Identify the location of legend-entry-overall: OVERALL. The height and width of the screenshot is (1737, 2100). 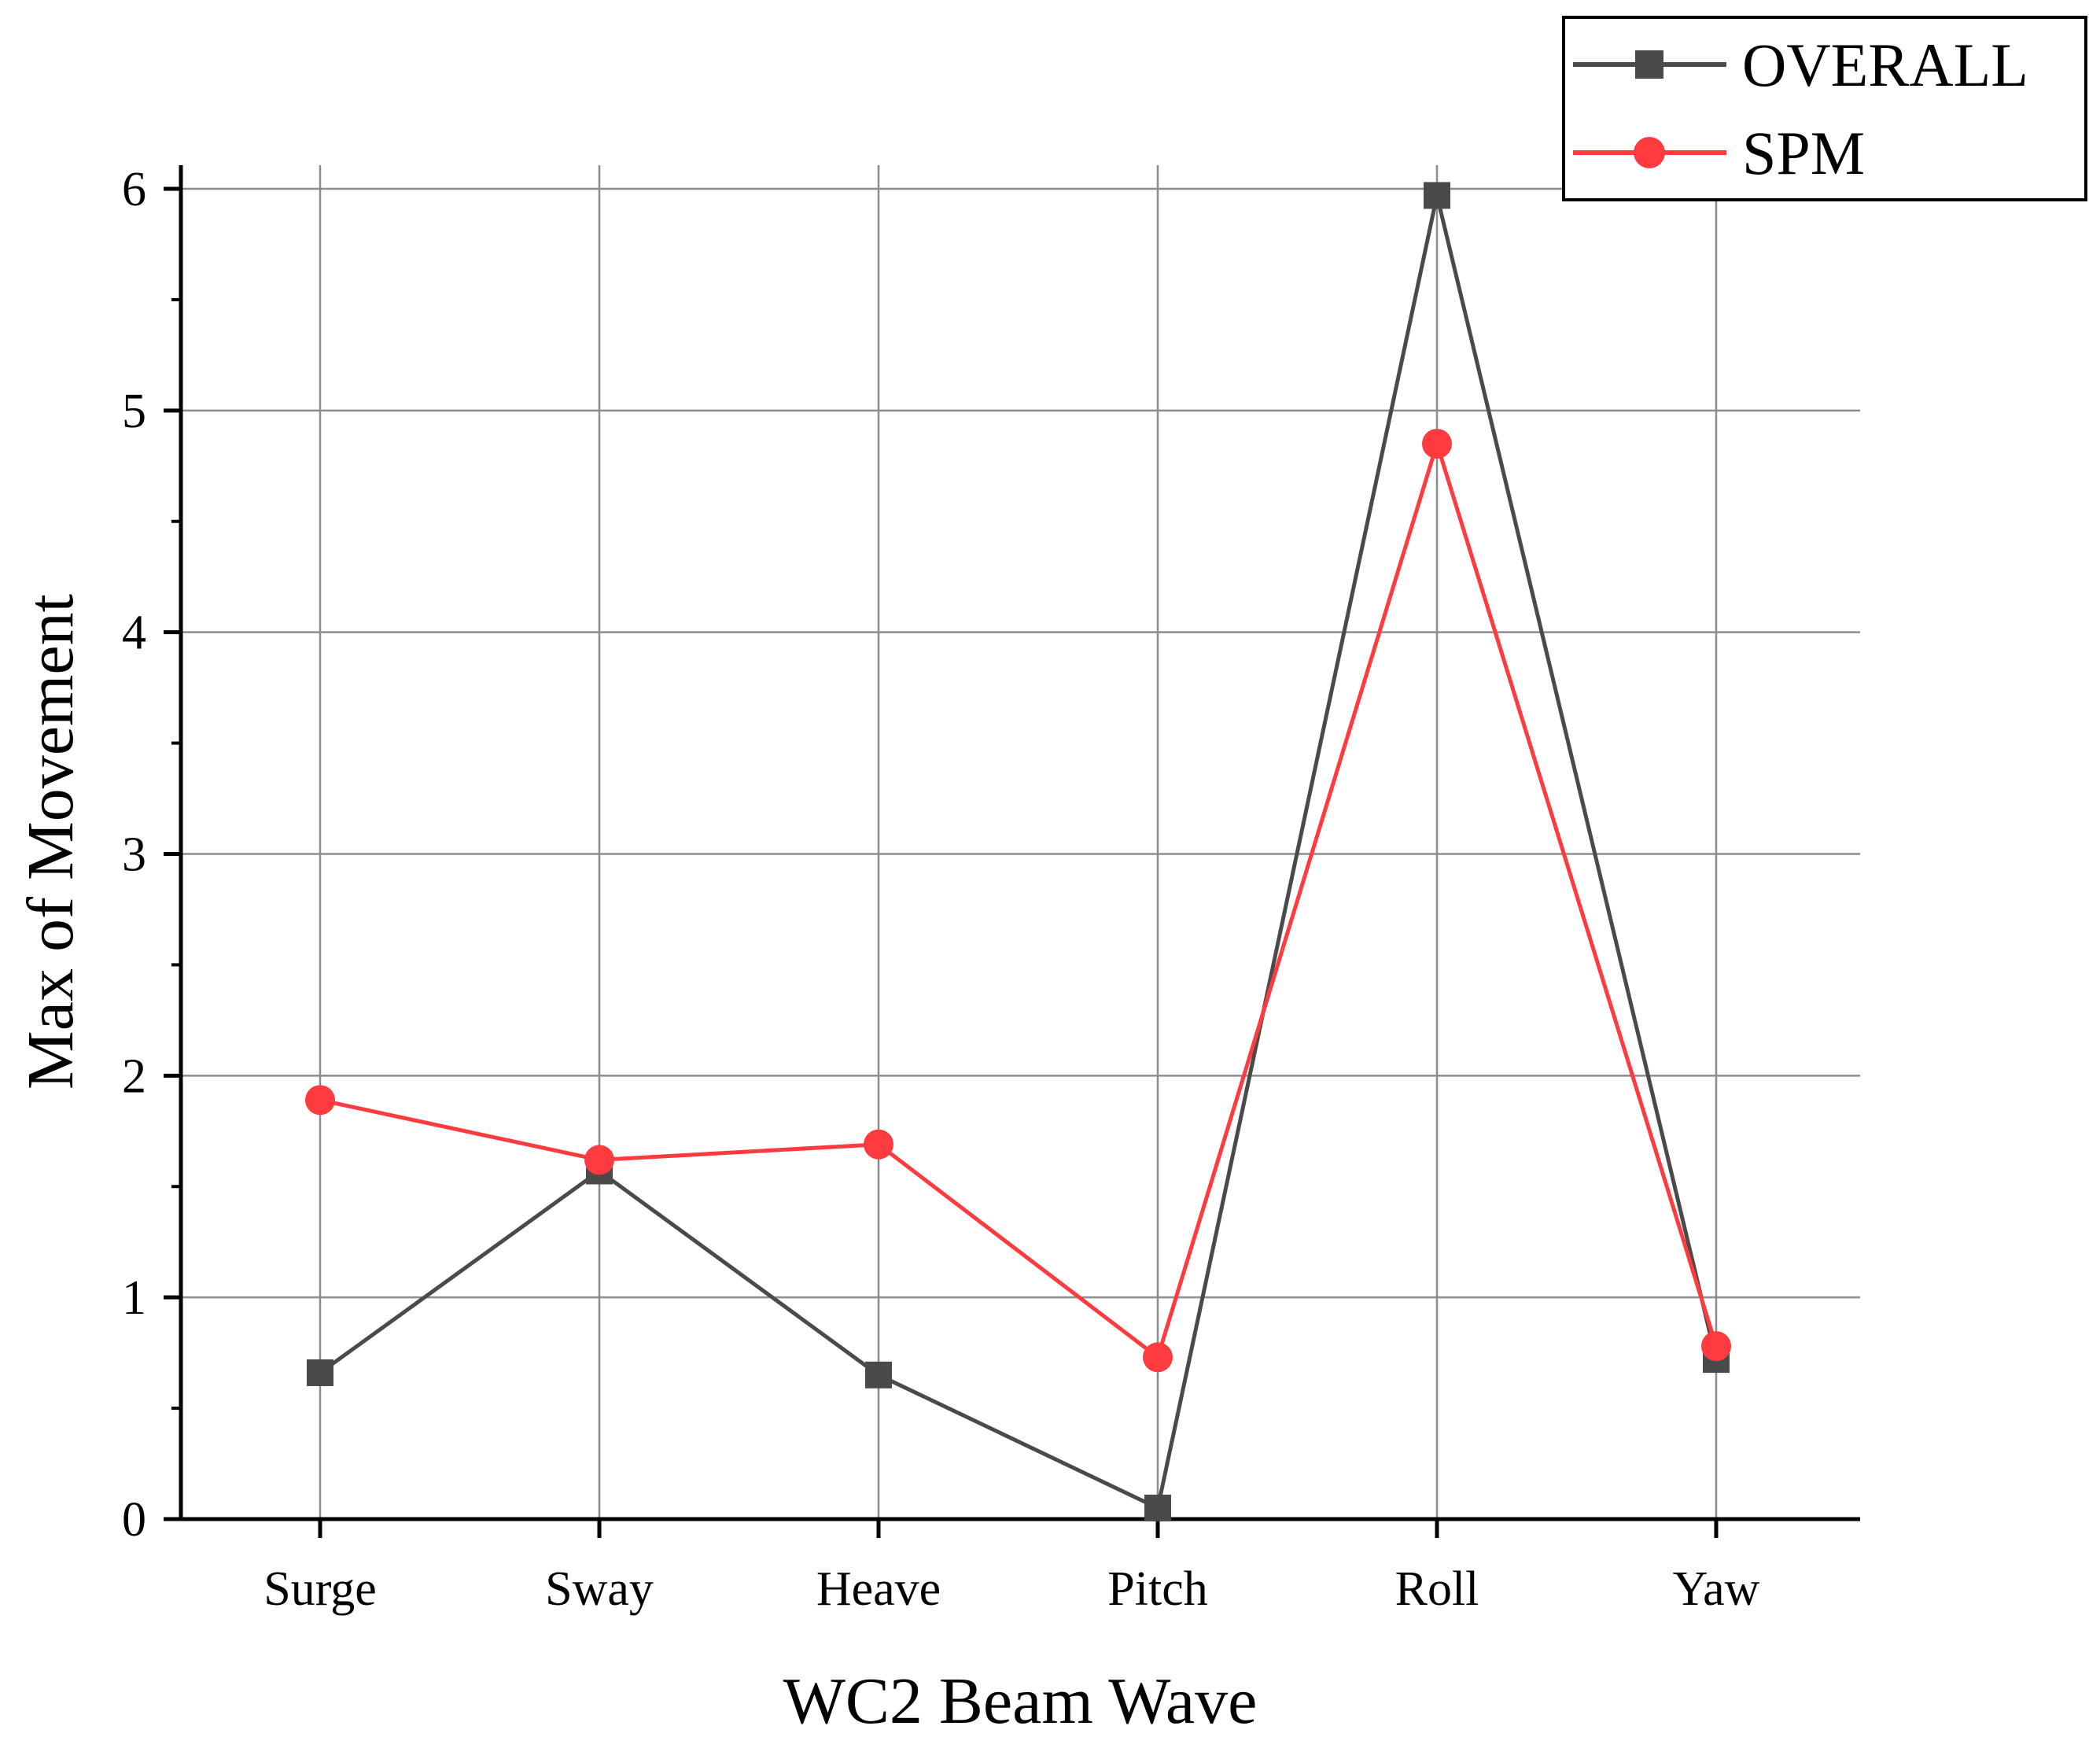
(1800, 65).